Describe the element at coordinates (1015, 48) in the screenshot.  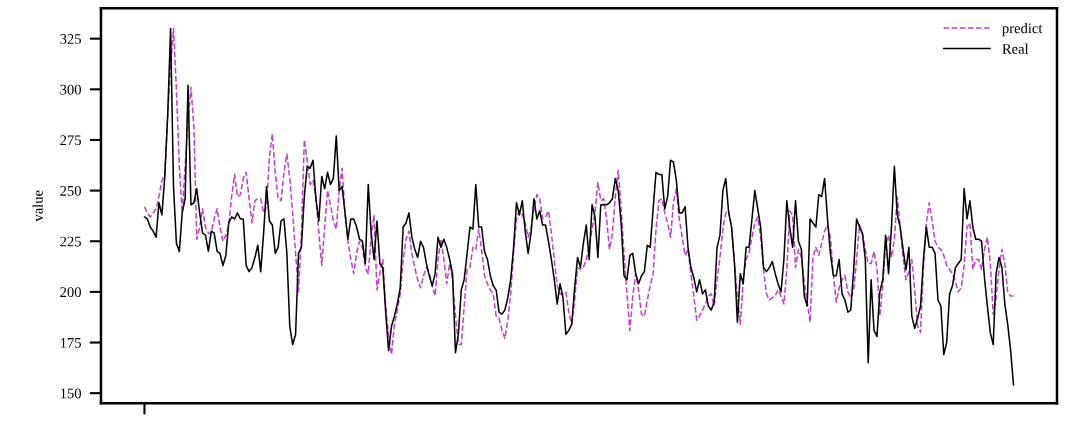
I see `legend-label: Real` at that location.